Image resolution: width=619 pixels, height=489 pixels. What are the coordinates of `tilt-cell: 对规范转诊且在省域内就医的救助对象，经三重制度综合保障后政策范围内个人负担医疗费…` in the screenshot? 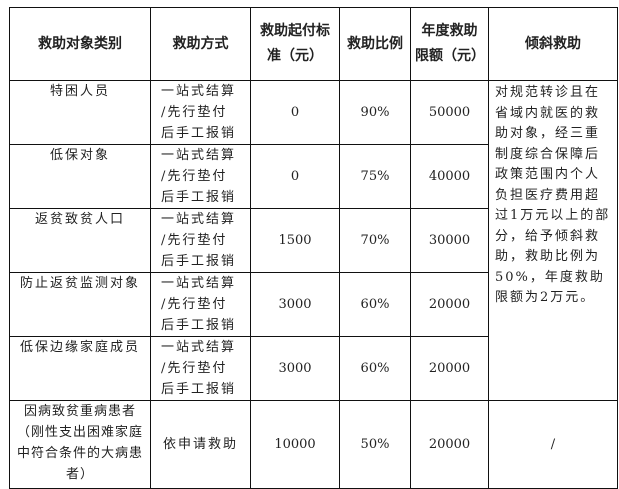 It's located at (553, 240).